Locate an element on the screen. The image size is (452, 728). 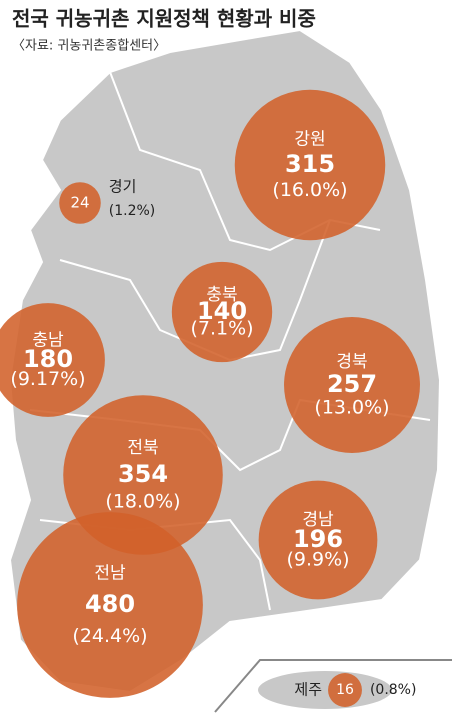
share-label: (0.8%) is located at coordinates (393, 690).